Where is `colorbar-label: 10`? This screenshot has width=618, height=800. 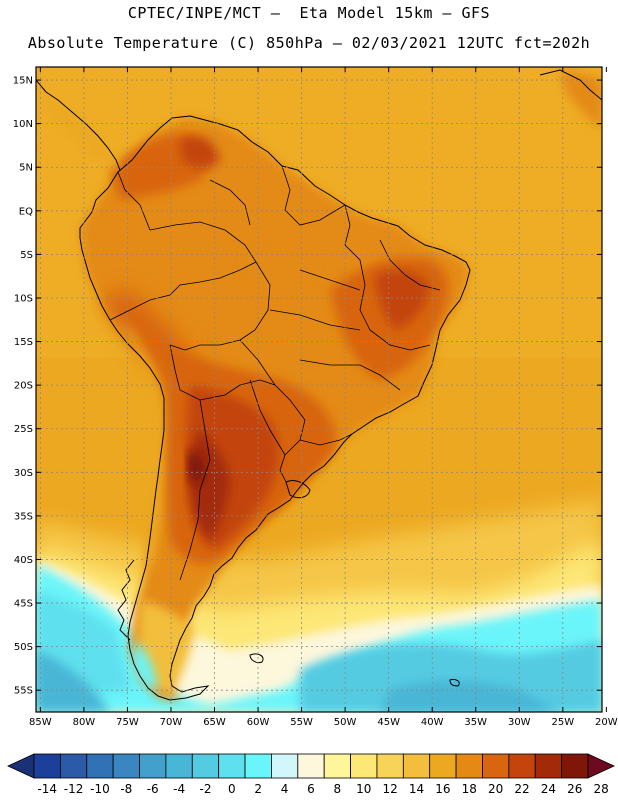 colorbar-label: 10 is located at coordinates (363, 789).